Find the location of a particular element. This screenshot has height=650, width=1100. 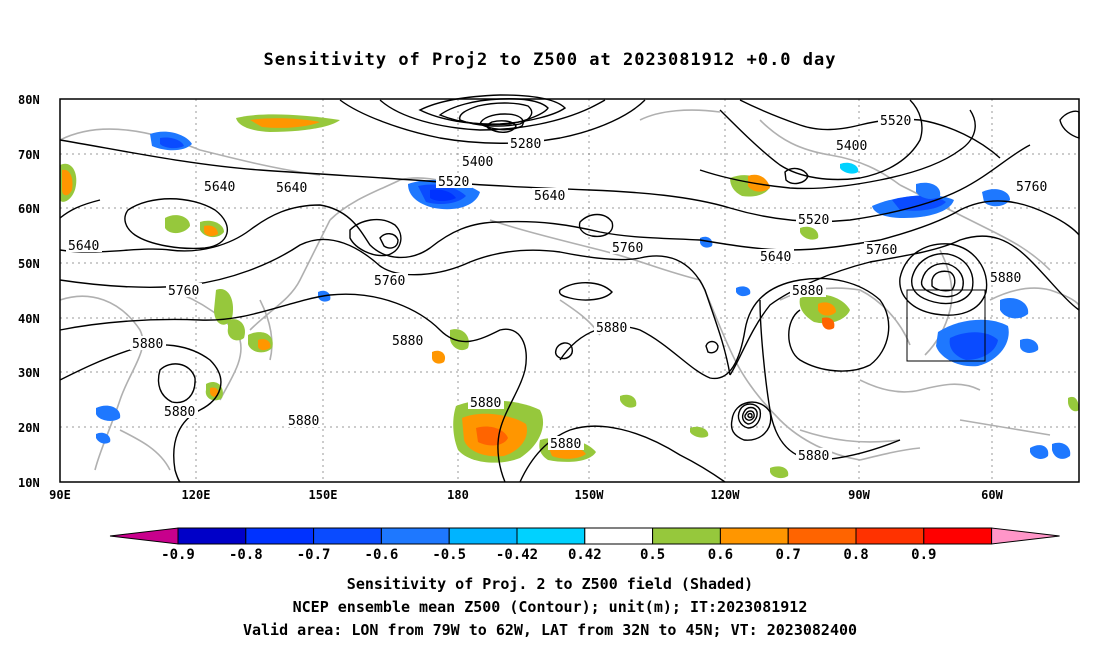

colorbar-tick-label: -0.42 is located at coordinates (517, 555).